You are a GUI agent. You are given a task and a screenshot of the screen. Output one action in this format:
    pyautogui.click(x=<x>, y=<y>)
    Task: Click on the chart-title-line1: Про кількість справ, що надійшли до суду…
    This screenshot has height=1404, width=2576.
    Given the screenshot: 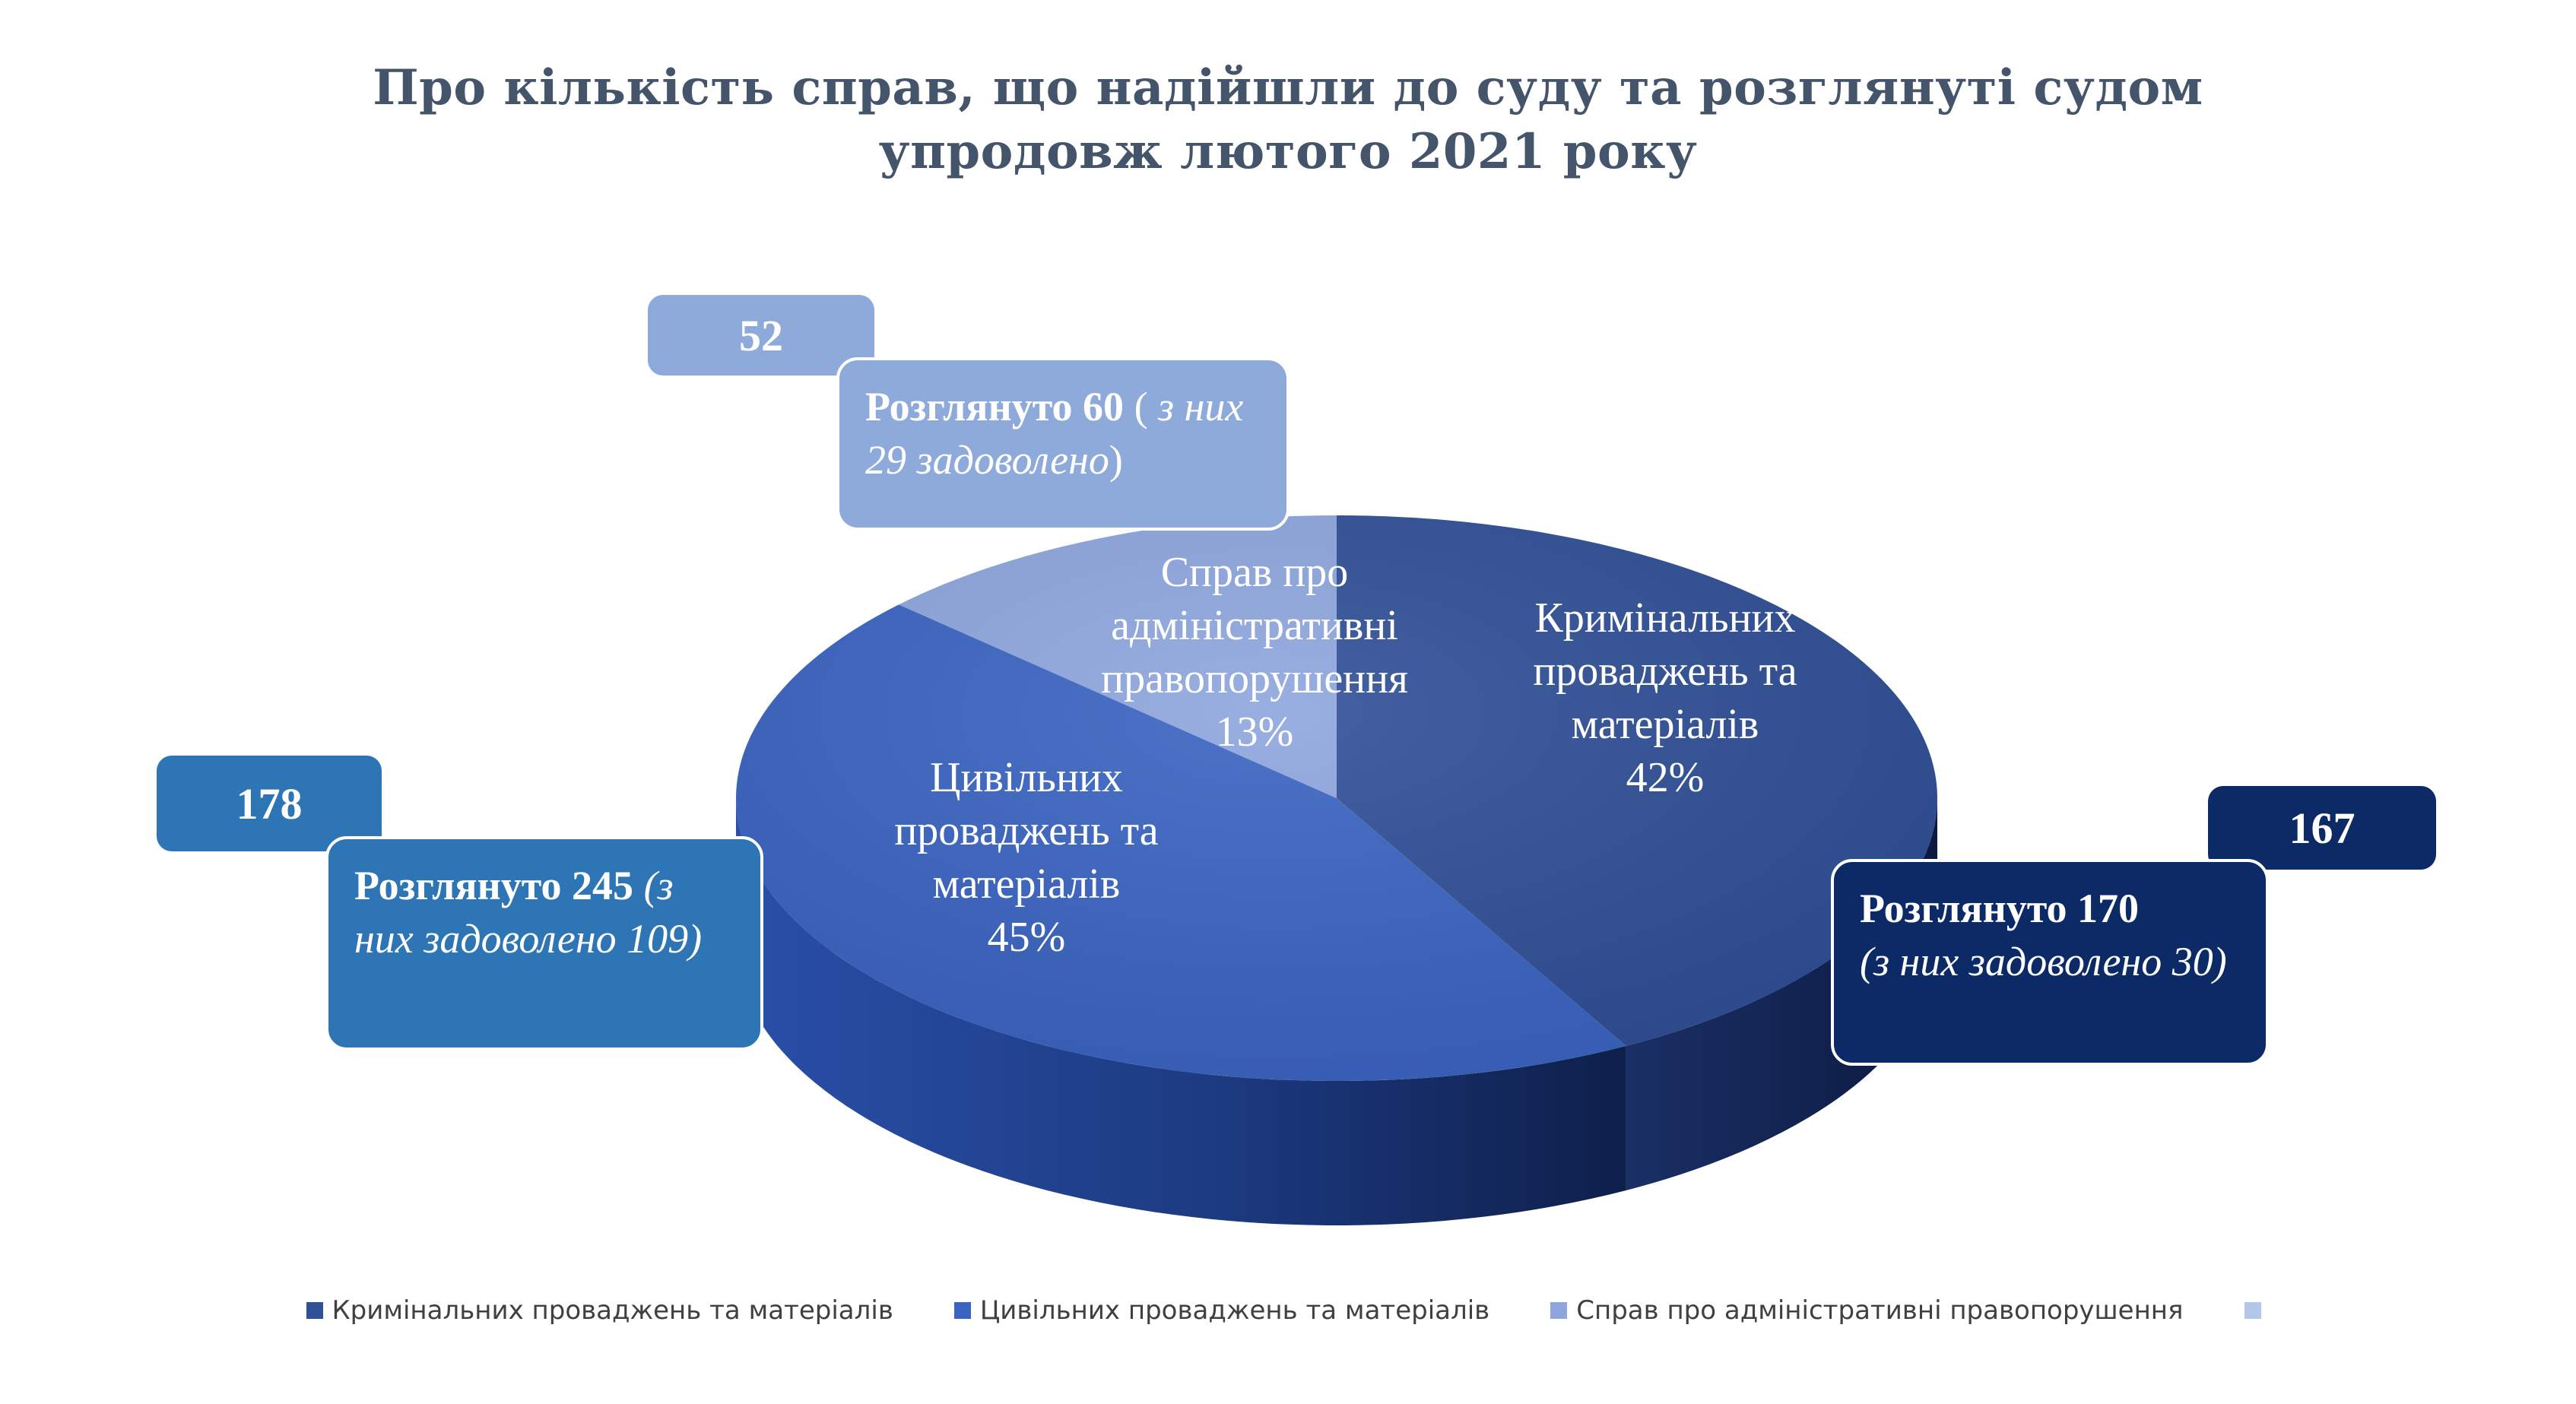 What is the action you would take?
    pyautogui.click(x=1288, y=87)
    